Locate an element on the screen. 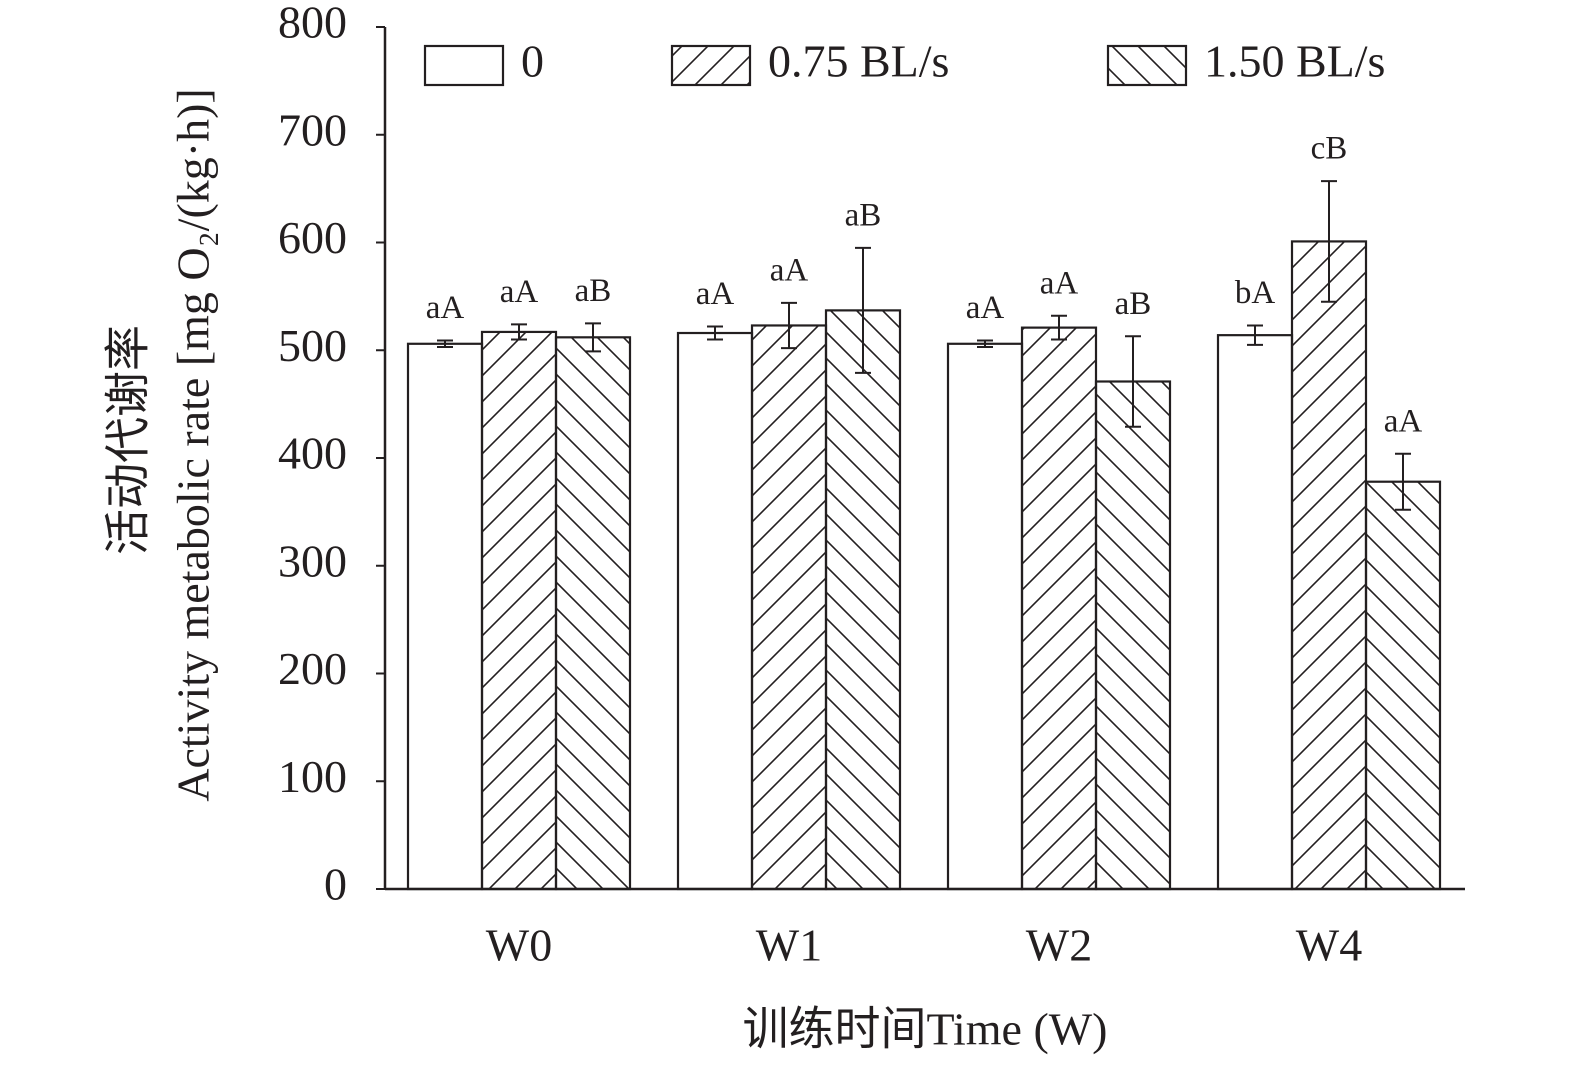 The width and height of the screenshot is (1575, 1072). y-tick-label: 200 is located at coordinates (312, 668).